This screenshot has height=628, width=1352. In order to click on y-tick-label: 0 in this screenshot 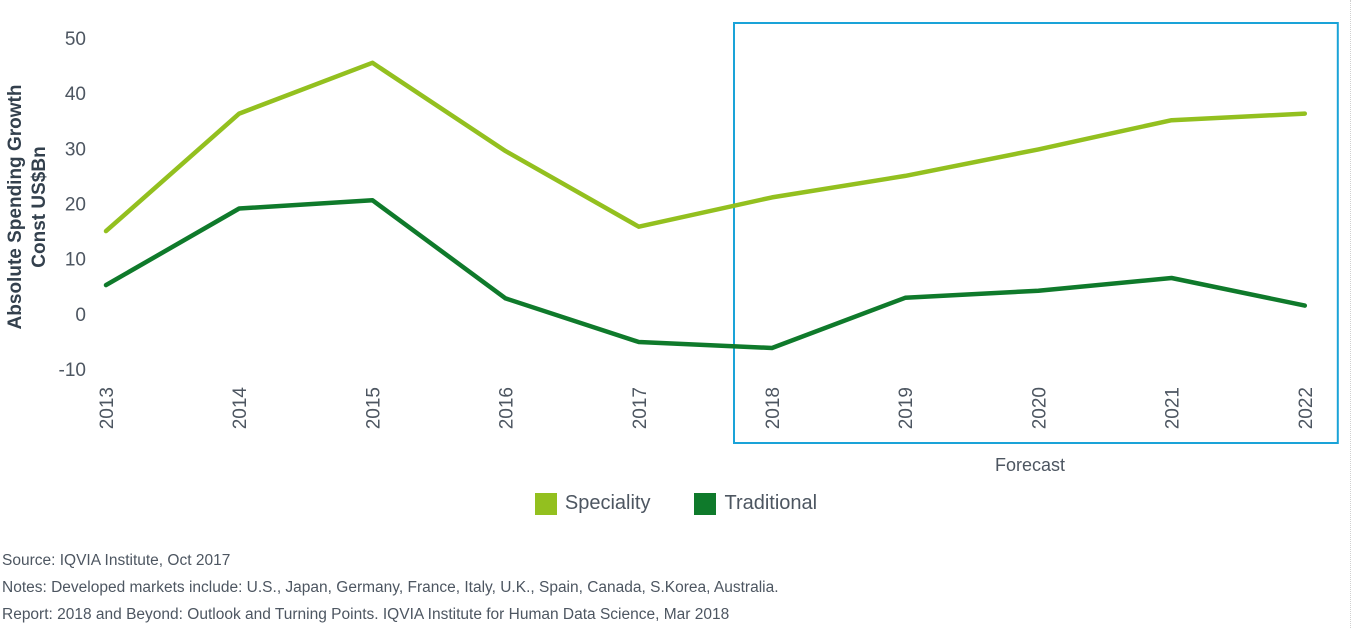, I will do `click(80, 315)`.